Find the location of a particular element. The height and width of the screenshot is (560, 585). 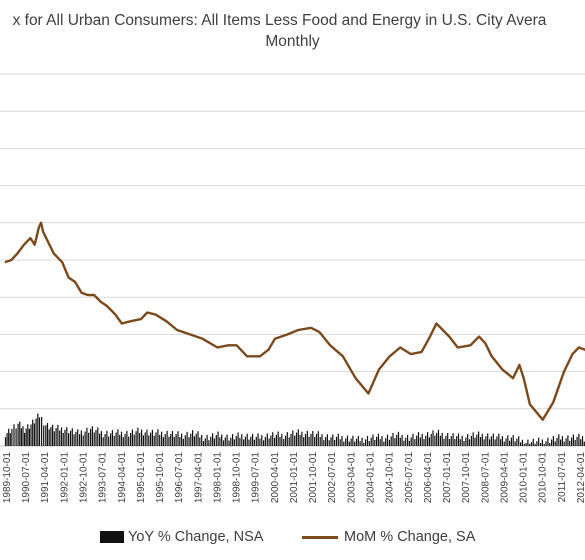

x-tick-label: 2001-01-01 is located at coordinates (294, 478).